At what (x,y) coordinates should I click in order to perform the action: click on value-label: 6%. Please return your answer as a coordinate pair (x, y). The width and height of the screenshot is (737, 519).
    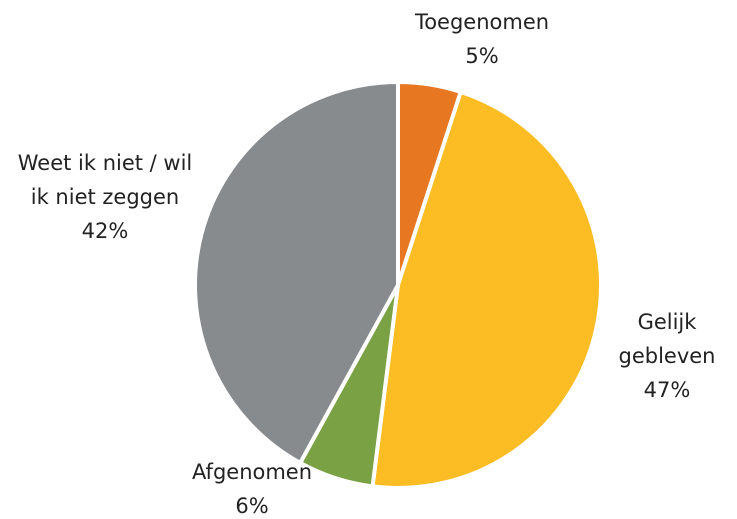
    Looking at the image, I should click on (252, 506).